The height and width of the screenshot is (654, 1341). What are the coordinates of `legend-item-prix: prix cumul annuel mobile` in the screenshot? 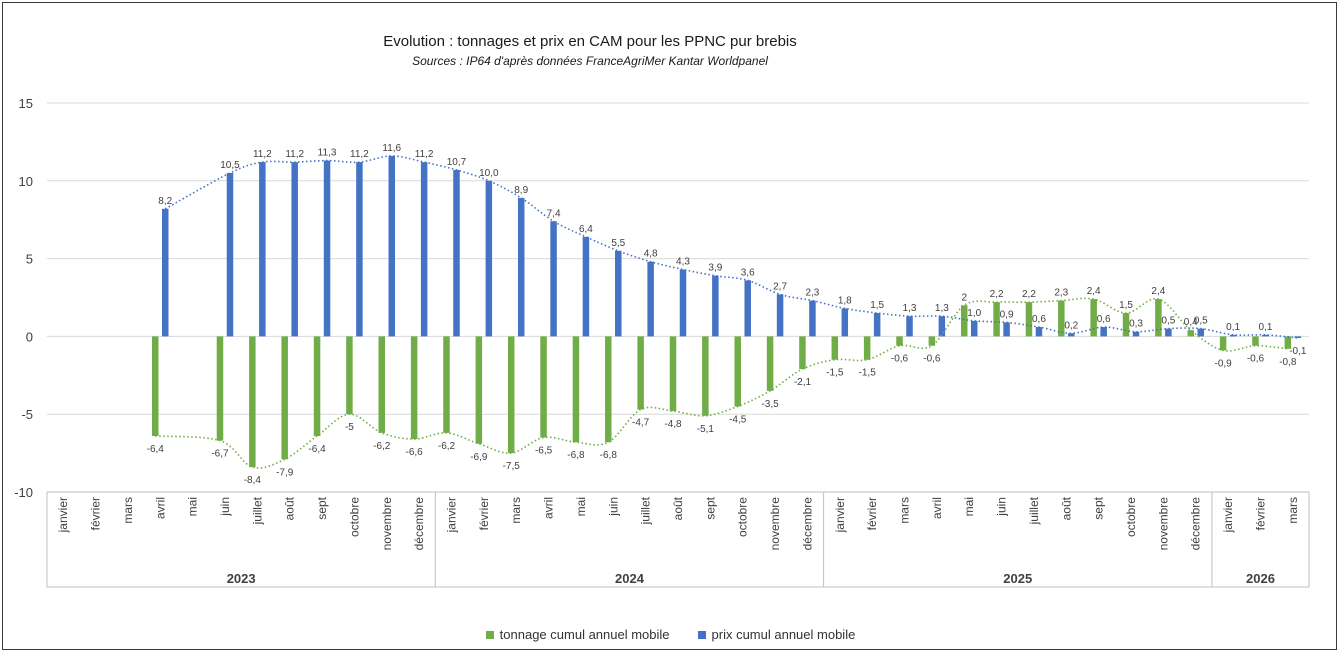 It's located at (776, 634).